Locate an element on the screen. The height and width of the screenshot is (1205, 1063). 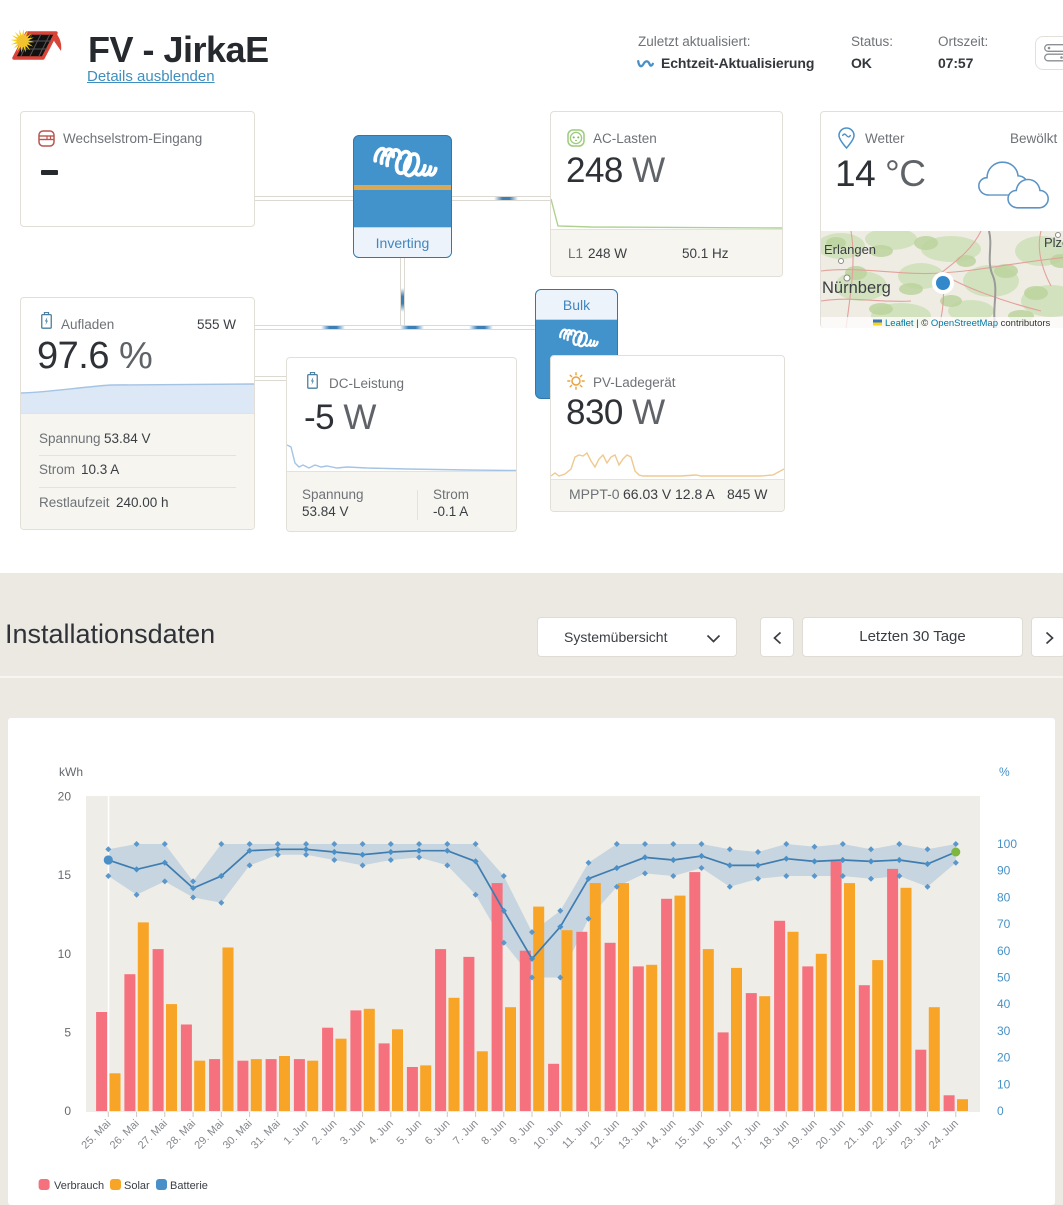
svg-text: 30 is located at coordinates (1004, 1031).